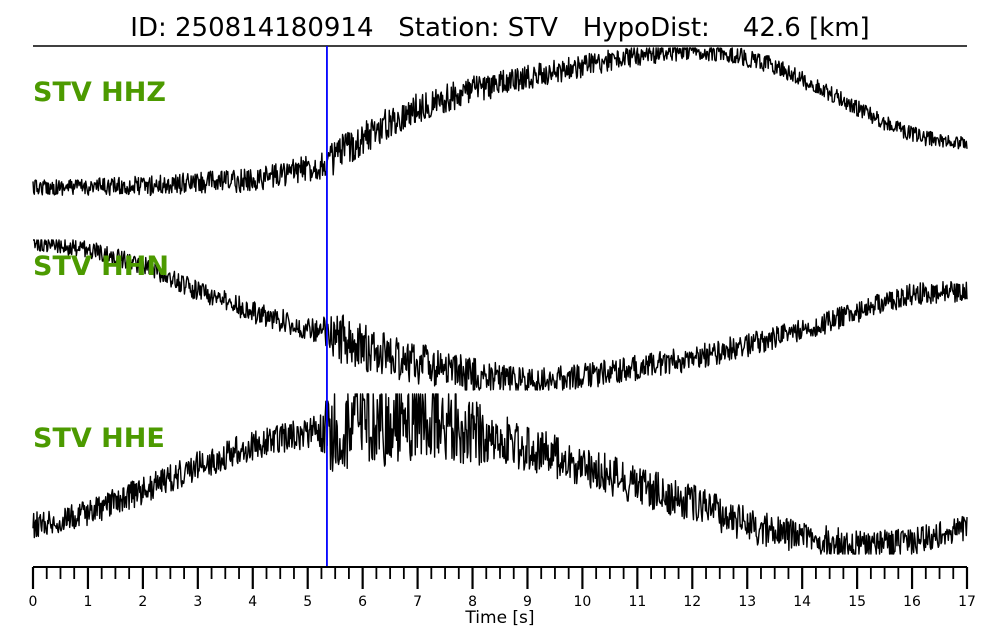 This screenshot has width=1000, height=640. Describe the element at coordinates (499, 618) in the screenshot. I see `x-axis-label: Time [s]` at that location.